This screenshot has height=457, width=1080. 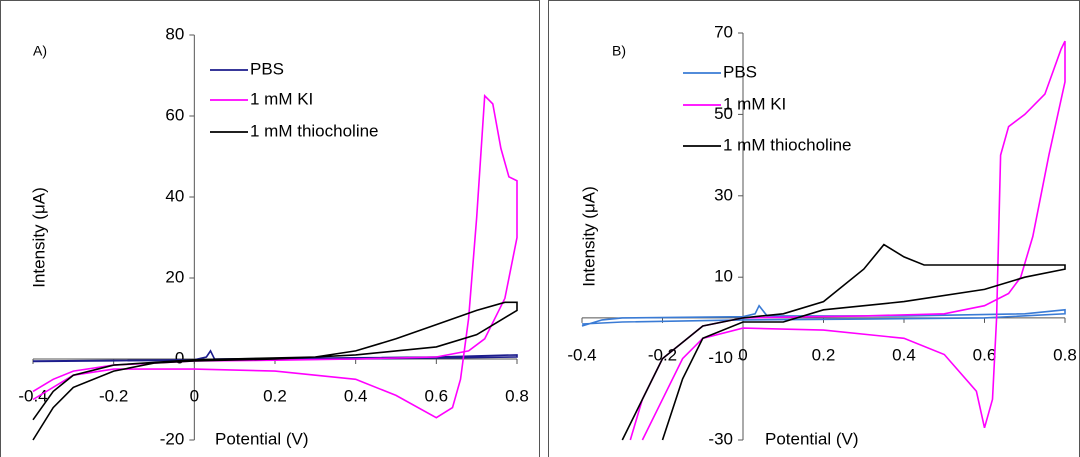 I want to click on y-tick-label: 10, so click(x=723, y=276).